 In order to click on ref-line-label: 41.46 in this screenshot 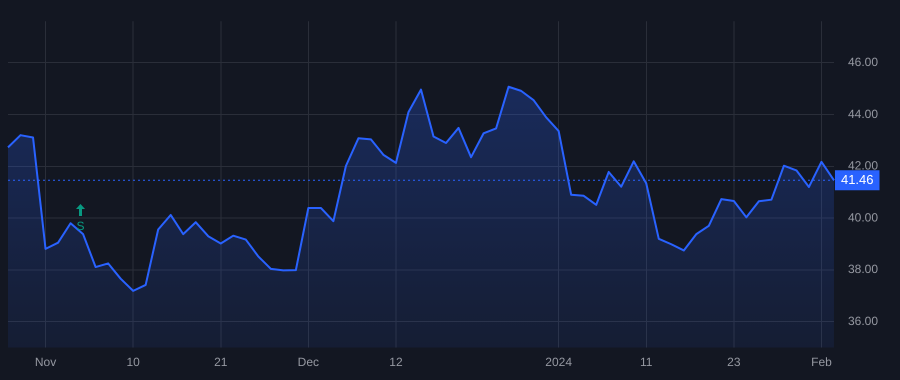, I will do `click(857, 179)`.